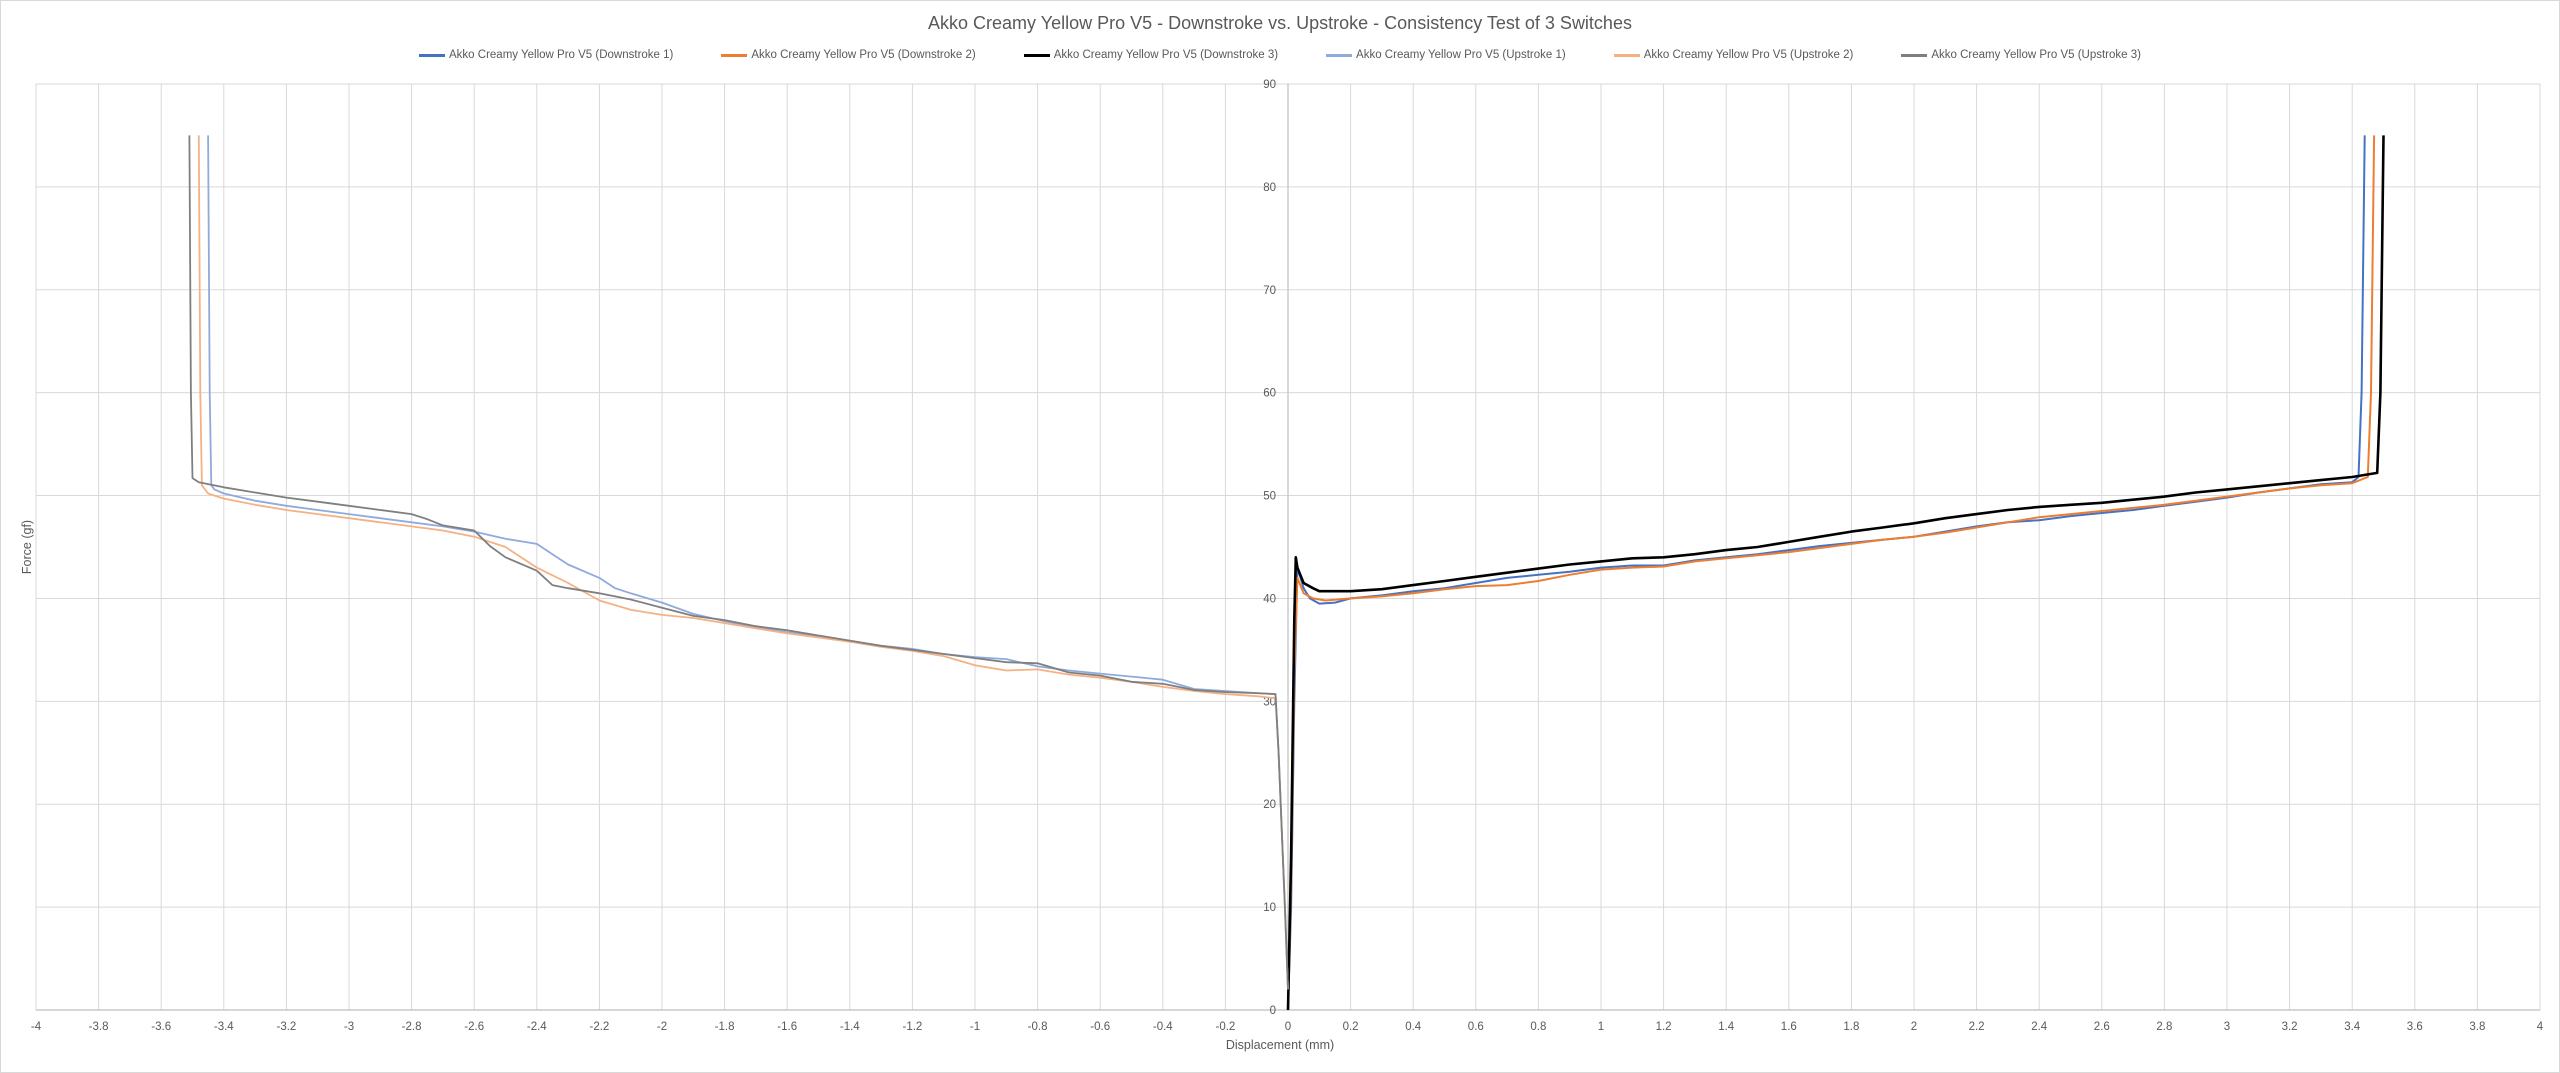 Image resolution: width=2560 pixels, height=1073 pixels. I want to click on x-tick-label: 3.4, so click(2352, 1027).